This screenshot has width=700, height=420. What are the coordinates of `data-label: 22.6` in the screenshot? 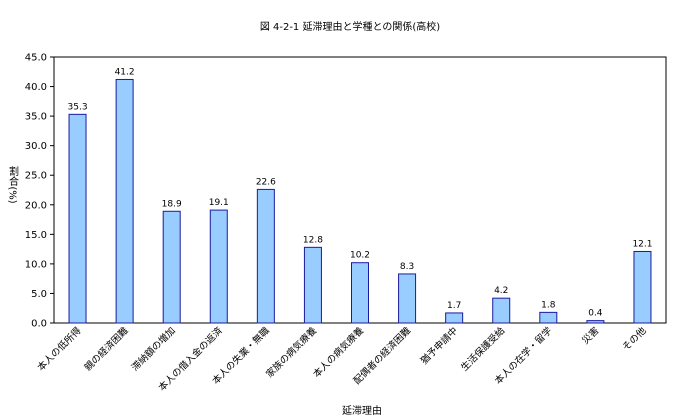 It's located at (266, 182).